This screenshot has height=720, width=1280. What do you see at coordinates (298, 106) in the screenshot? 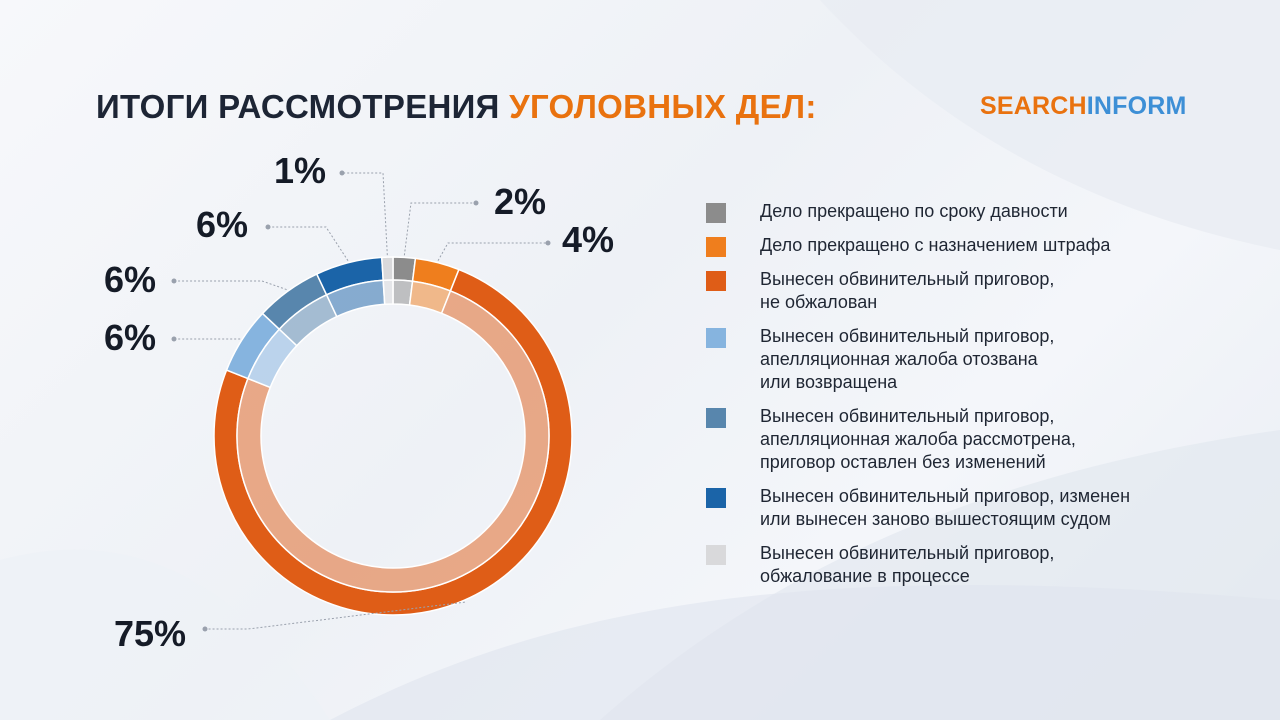
I see `title-main: ИТОГИ РАССМОТРЕНИЯ` at bounding box center [298, 106].